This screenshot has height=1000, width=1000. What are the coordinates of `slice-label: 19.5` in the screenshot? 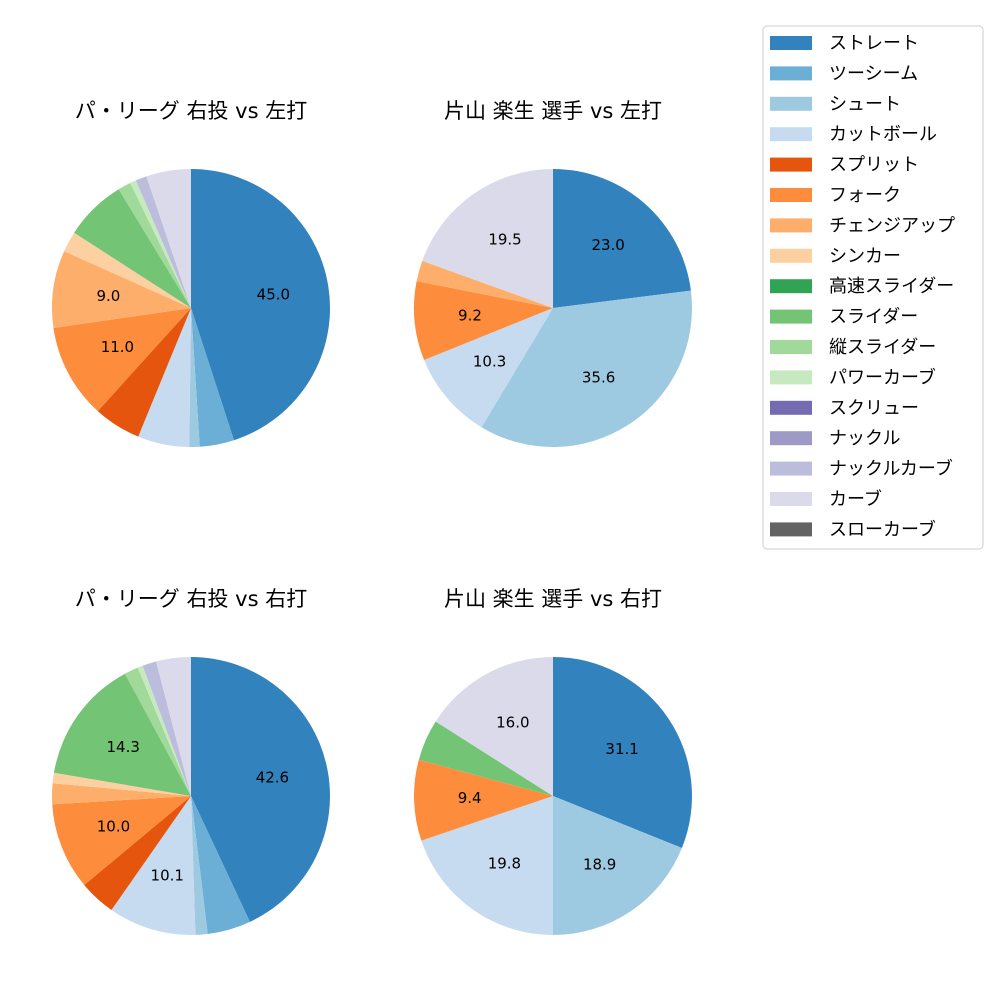 It's located at (504, 239).